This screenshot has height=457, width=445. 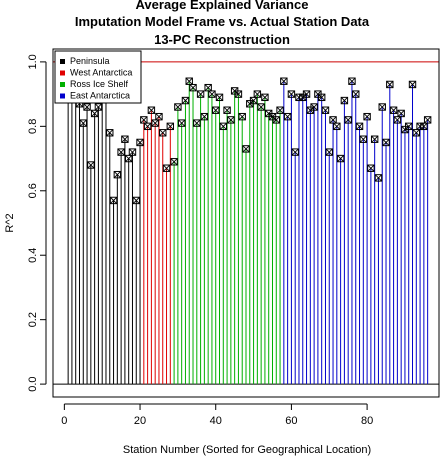 What do you see at coordinates (33, 319) in the screenshot?
I see `y-tick-label: 0.2` at bounding box center [33, 319].